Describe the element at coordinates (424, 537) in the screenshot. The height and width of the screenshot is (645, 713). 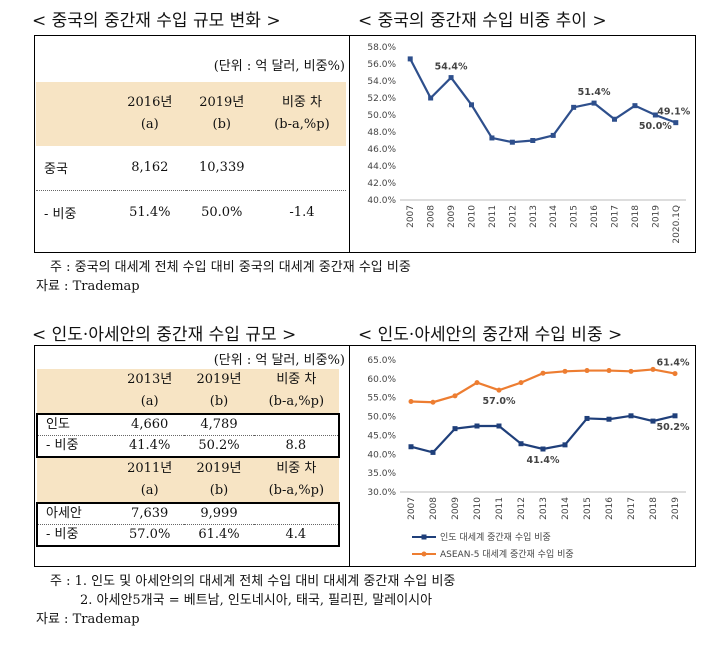
I see `legend-marker` at that location.